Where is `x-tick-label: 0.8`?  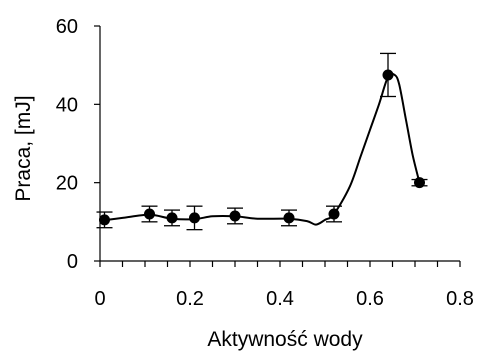
x-tick-label: 0.8 is located at coordinates (460, 299).